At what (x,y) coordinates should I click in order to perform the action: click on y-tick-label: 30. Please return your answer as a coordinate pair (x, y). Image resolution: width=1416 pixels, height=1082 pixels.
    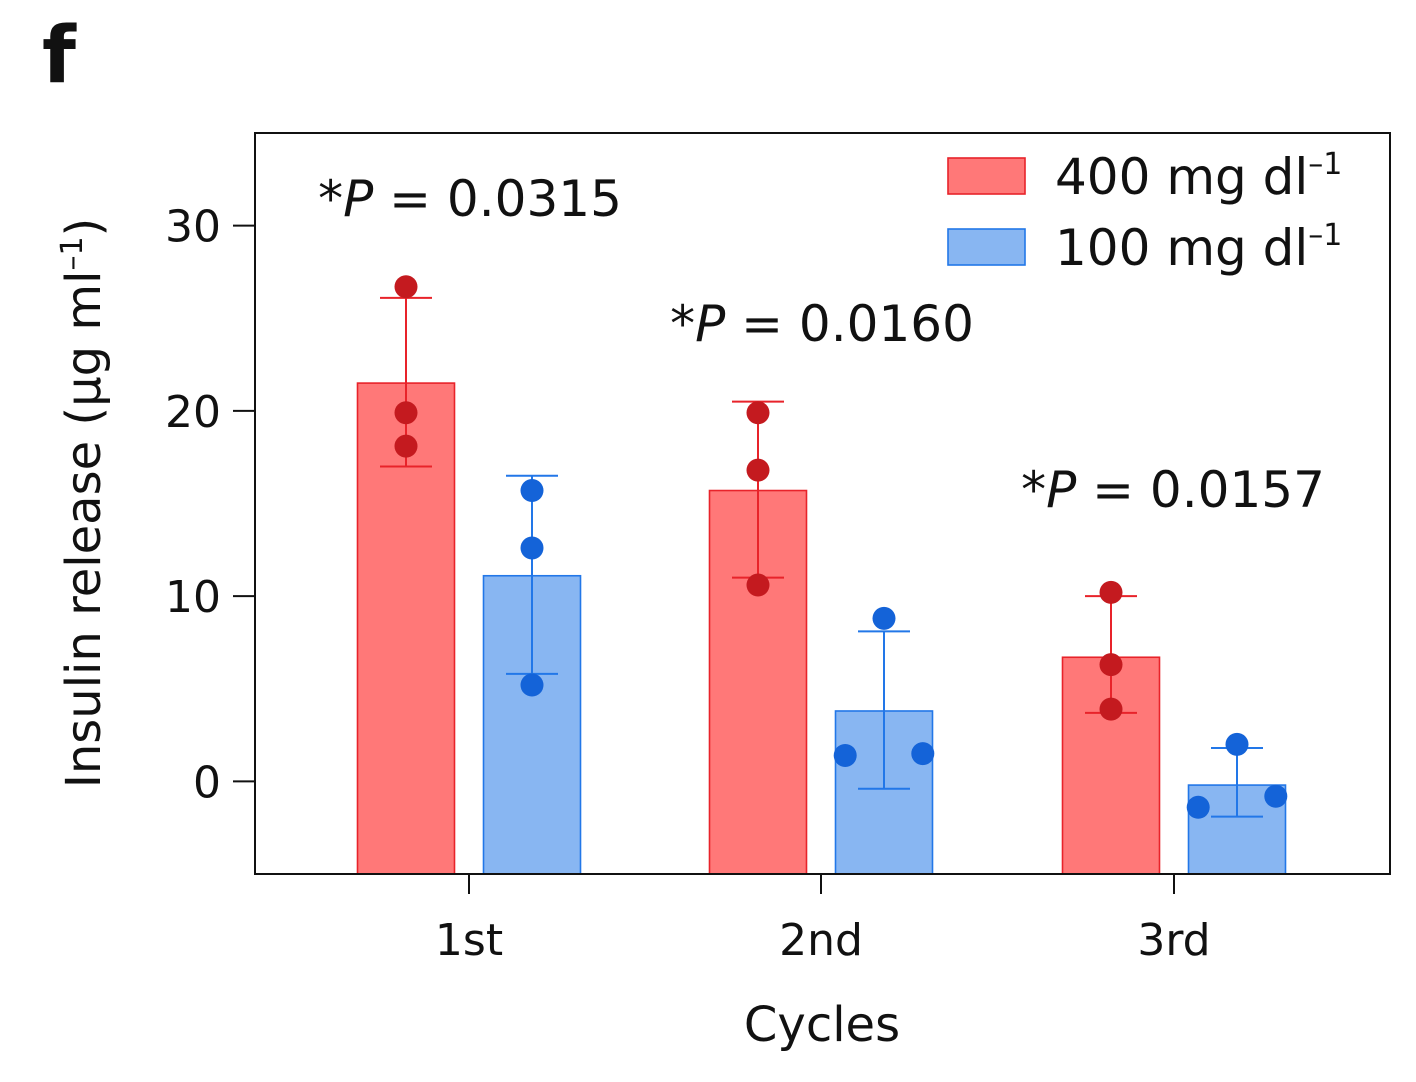
    Looking at the image, I should click on (193, 227).